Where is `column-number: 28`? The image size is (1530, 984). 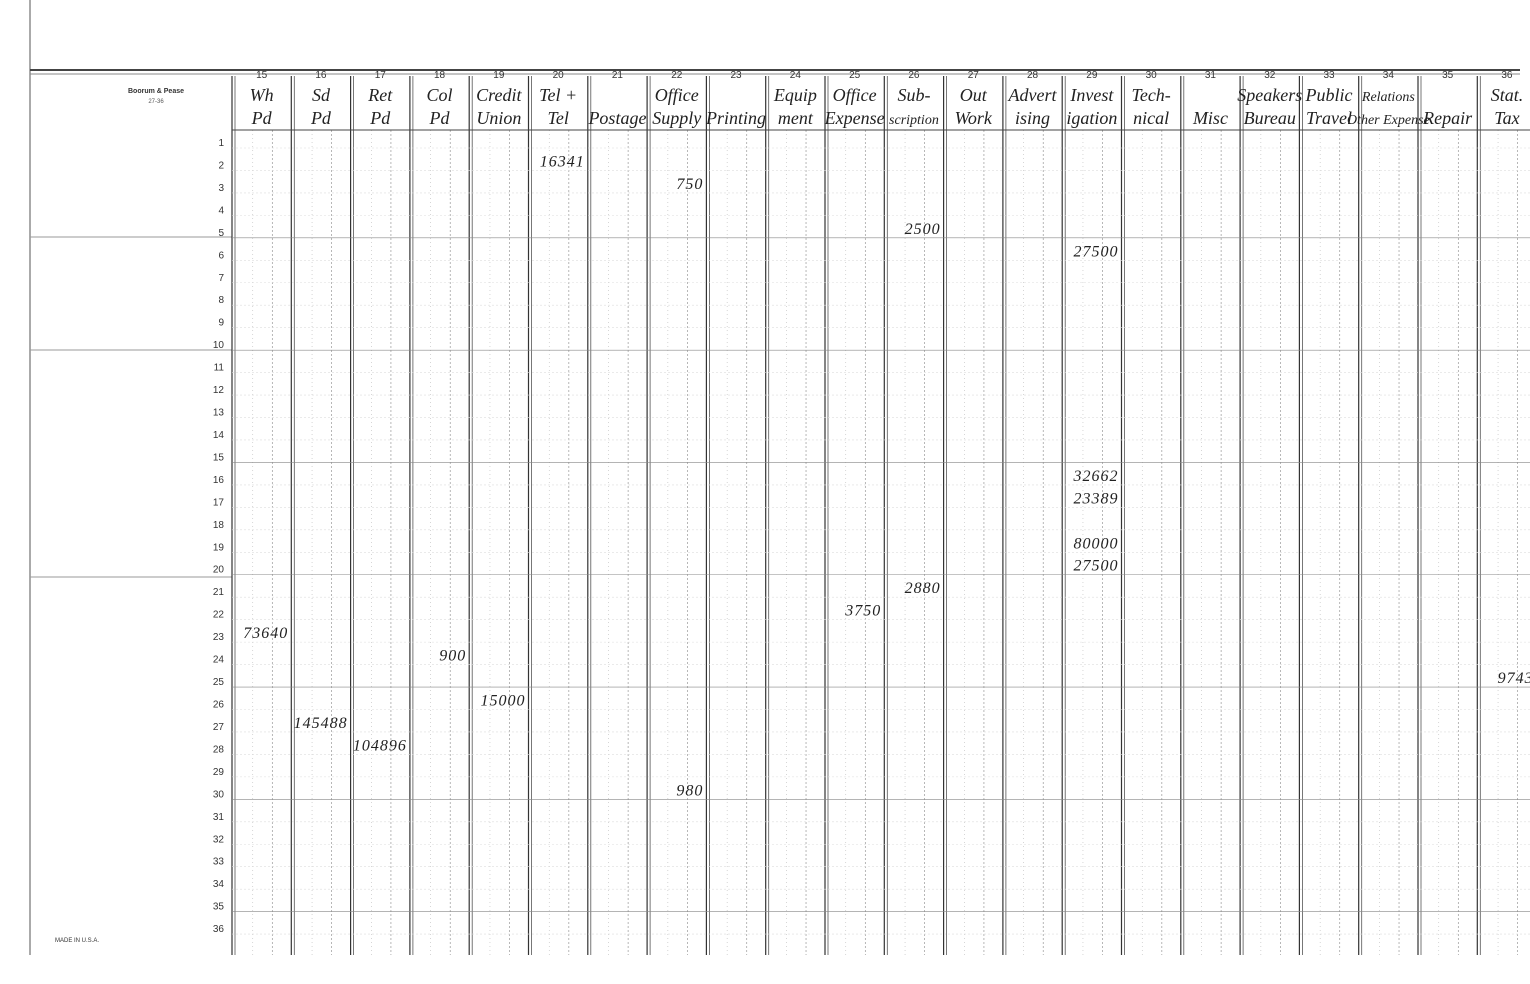 column-number: 28 is located at coordinates (1033, 75).